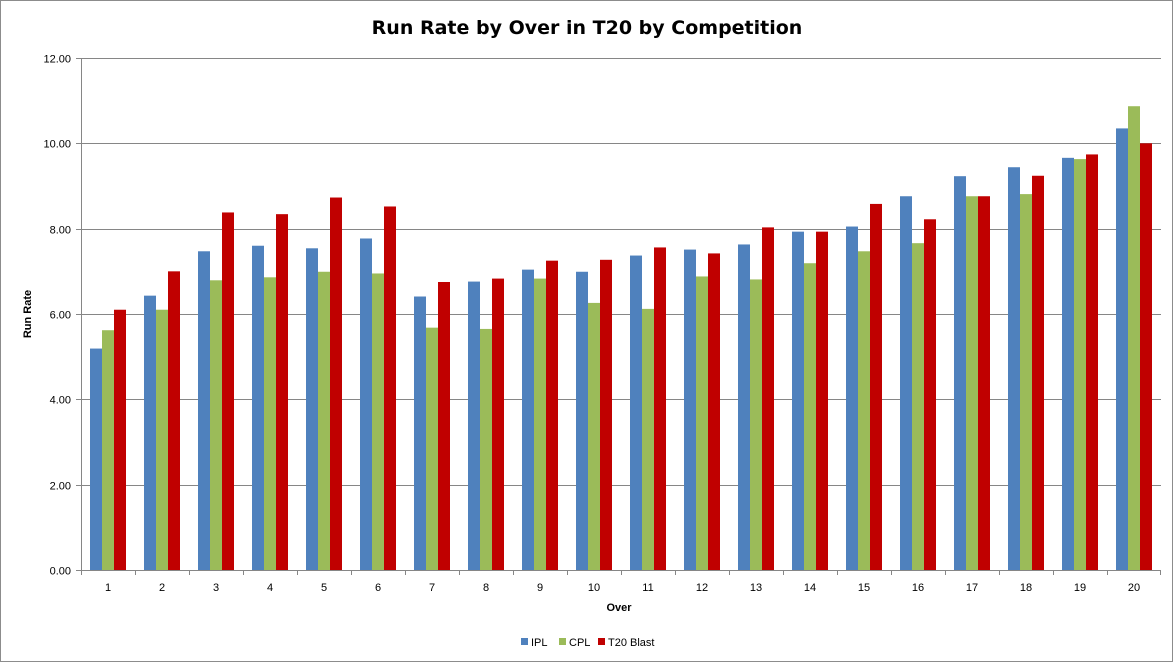 The image size is (1173, 662). Describe the element at coordinates (702, 588) in the screenshot. I see `x-tick-label: 12` at that location.